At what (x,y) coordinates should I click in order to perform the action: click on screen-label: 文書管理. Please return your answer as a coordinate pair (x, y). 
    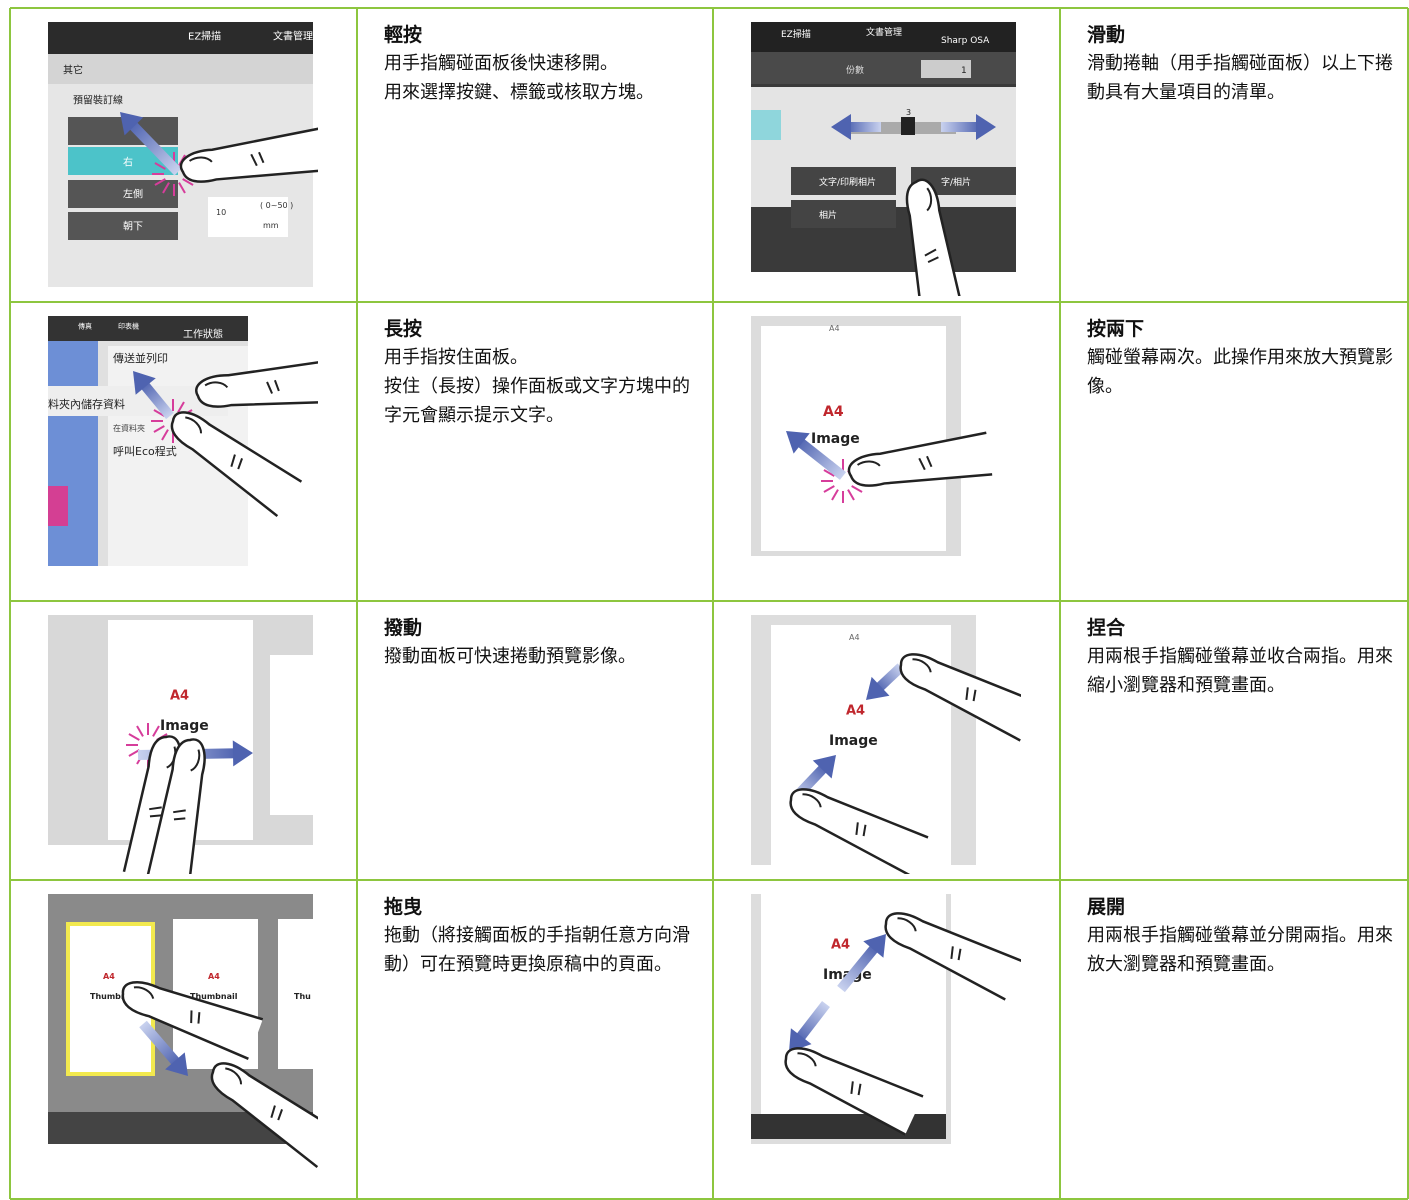
    Looking at the image, I should click on (293, 36).